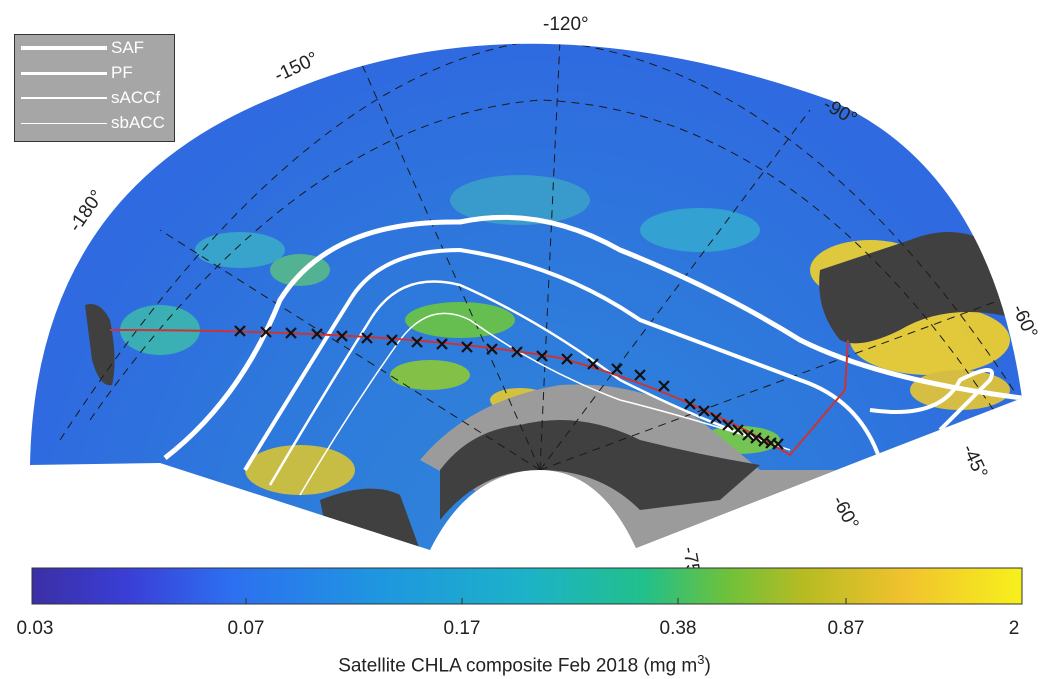 The height and width of the screenshot is (679, 1049). I want to click on colorbar-tick-3: 0.38, so click(678, 628).